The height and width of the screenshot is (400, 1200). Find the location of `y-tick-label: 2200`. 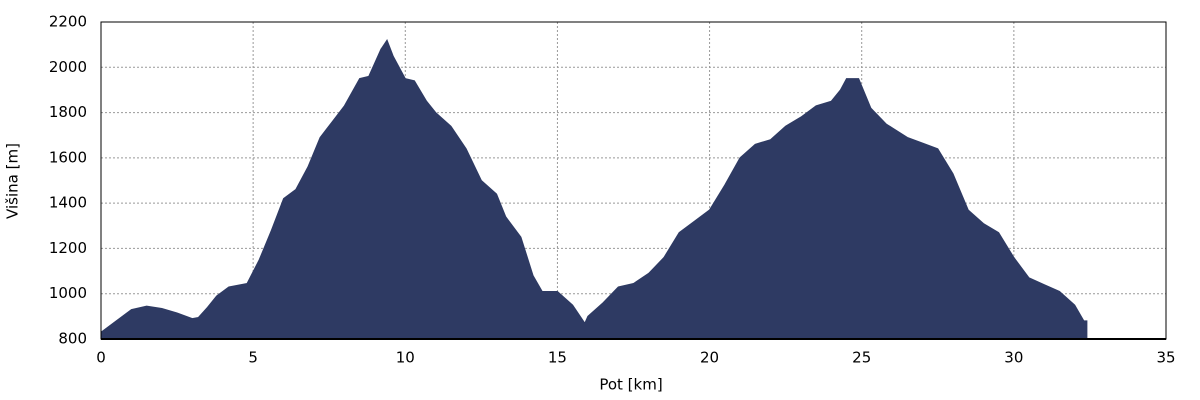

y-tick-label: 2200 is located at coordinates (68, 22).